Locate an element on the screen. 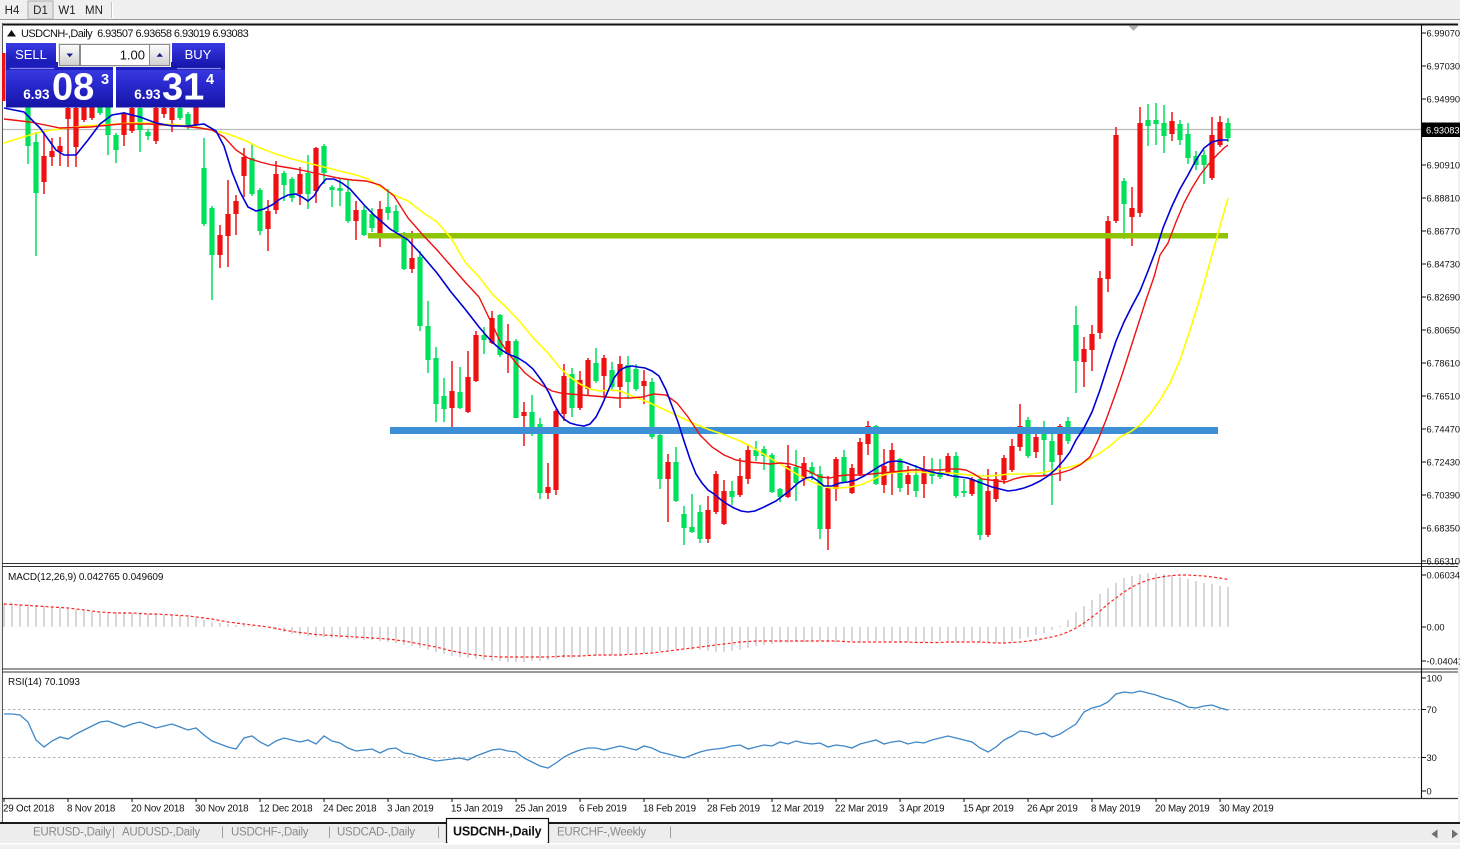 The height and width of the screenshot is (849, 1460). svg-text: 6.72430 is located at coordinates (1443, 463).